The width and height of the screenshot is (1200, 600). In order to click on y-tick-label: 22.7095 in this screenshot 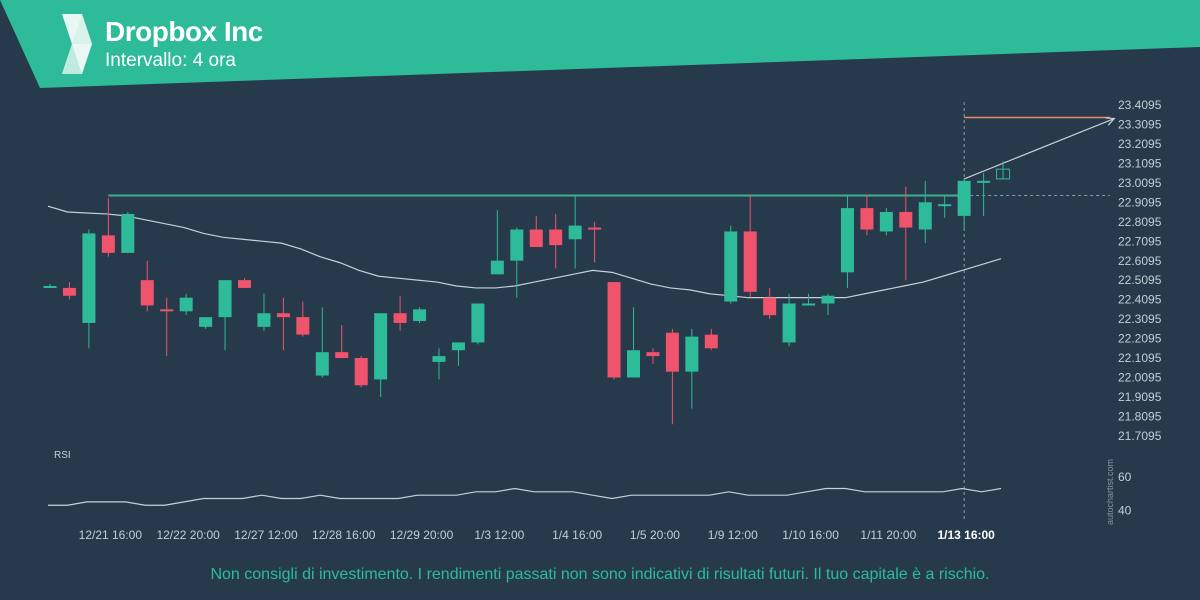, I will do `click(1140, 241)`.